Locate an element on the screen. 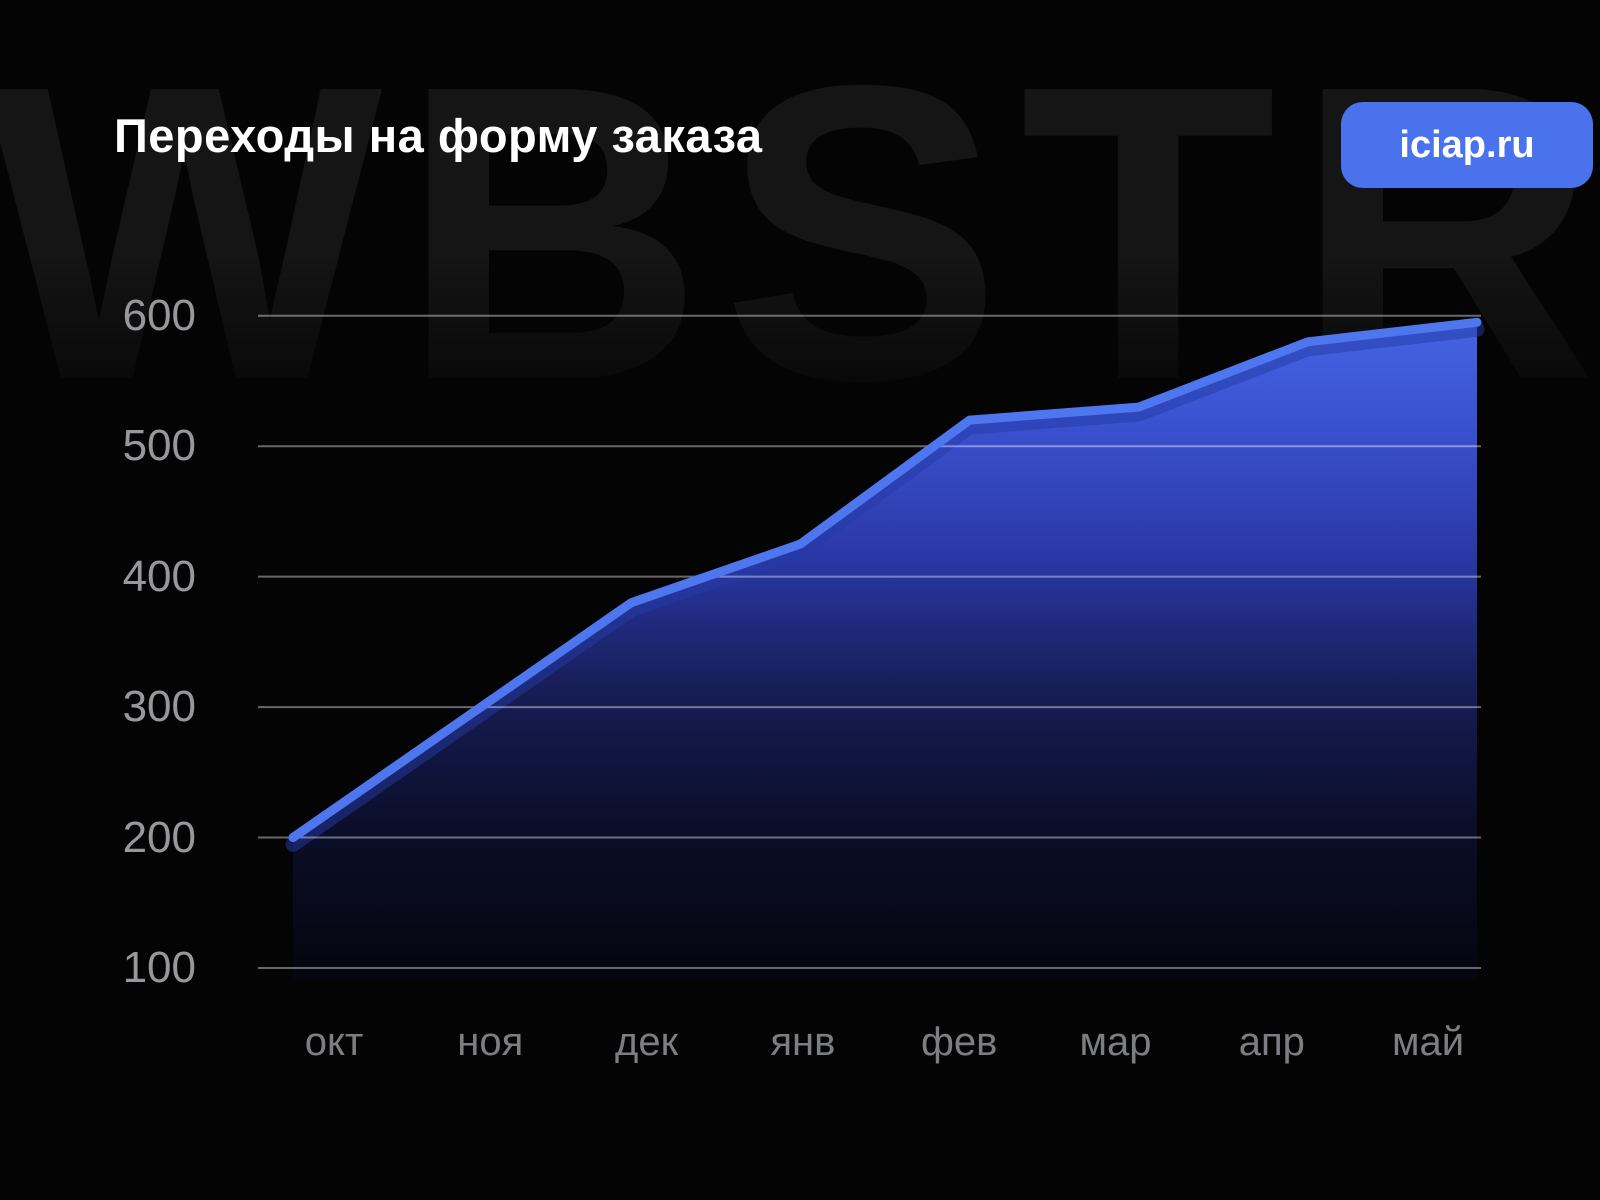 This screenshot has width=1600, height=1200. y-axis-label: 500 is located at coordinates (159, 446).